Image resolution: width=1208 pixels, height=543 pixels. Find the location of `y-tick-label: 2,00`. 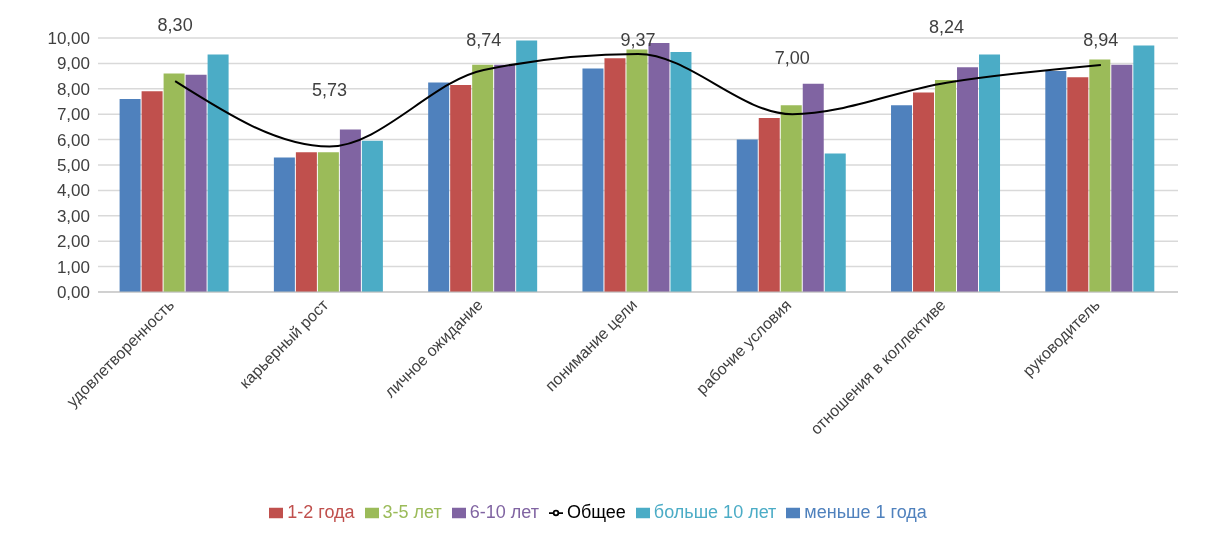

y-tick-label: 2,00 is located at coordinates (73, 242).